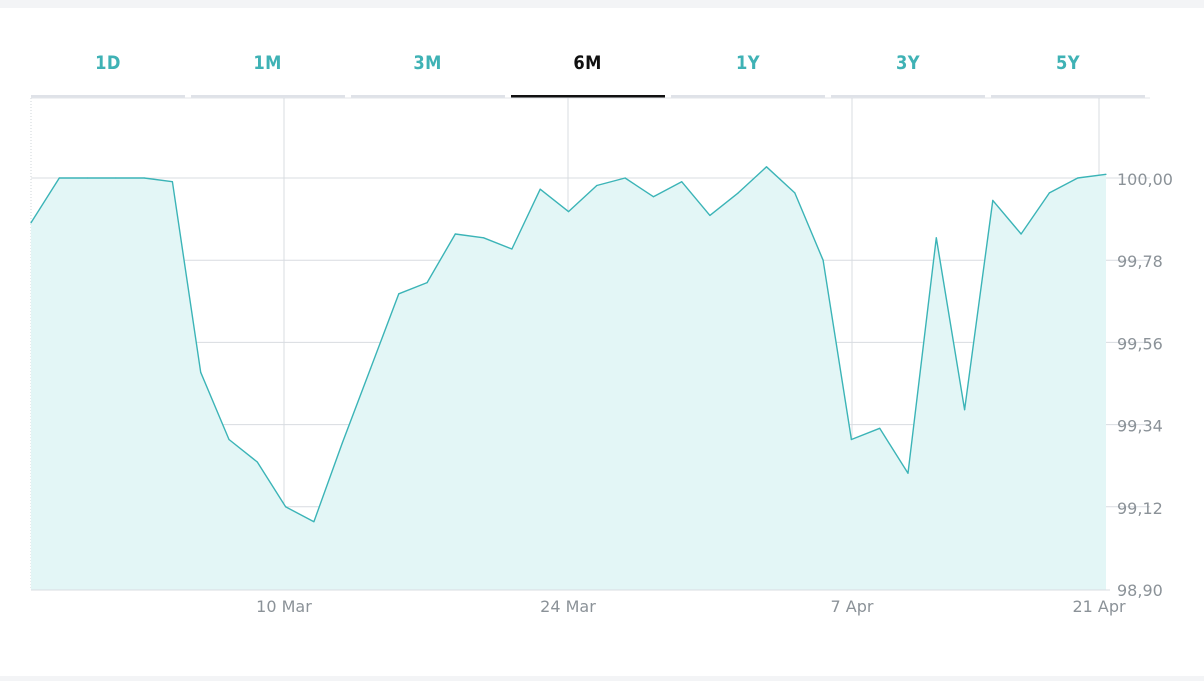  What do you see at coordinates (588, 96) in the screenshot?
I see `tab-active-underline` at bounding box center [588, 96].